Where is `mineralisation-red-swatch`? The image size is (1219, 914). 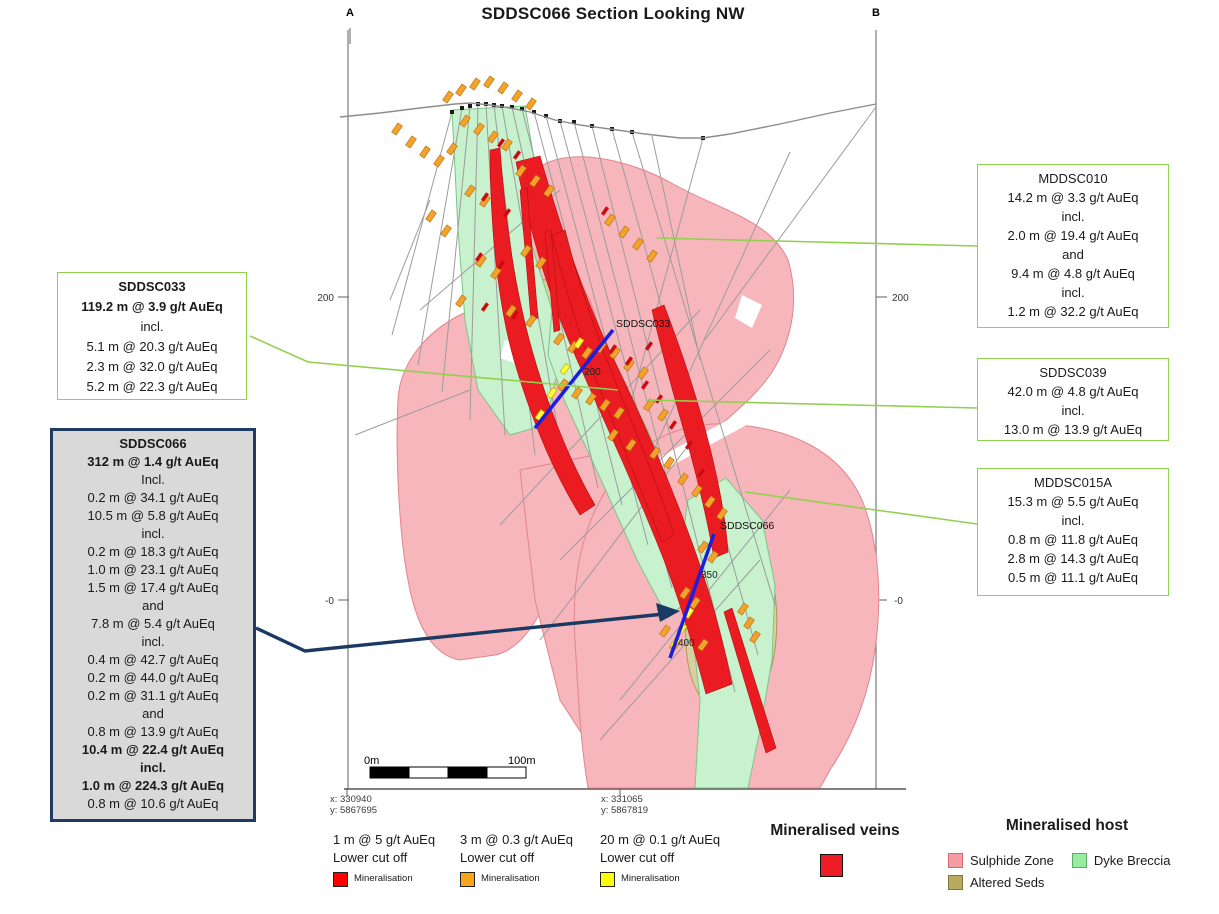 mineralisation-red-swatch is located at coordinates (340, 879).